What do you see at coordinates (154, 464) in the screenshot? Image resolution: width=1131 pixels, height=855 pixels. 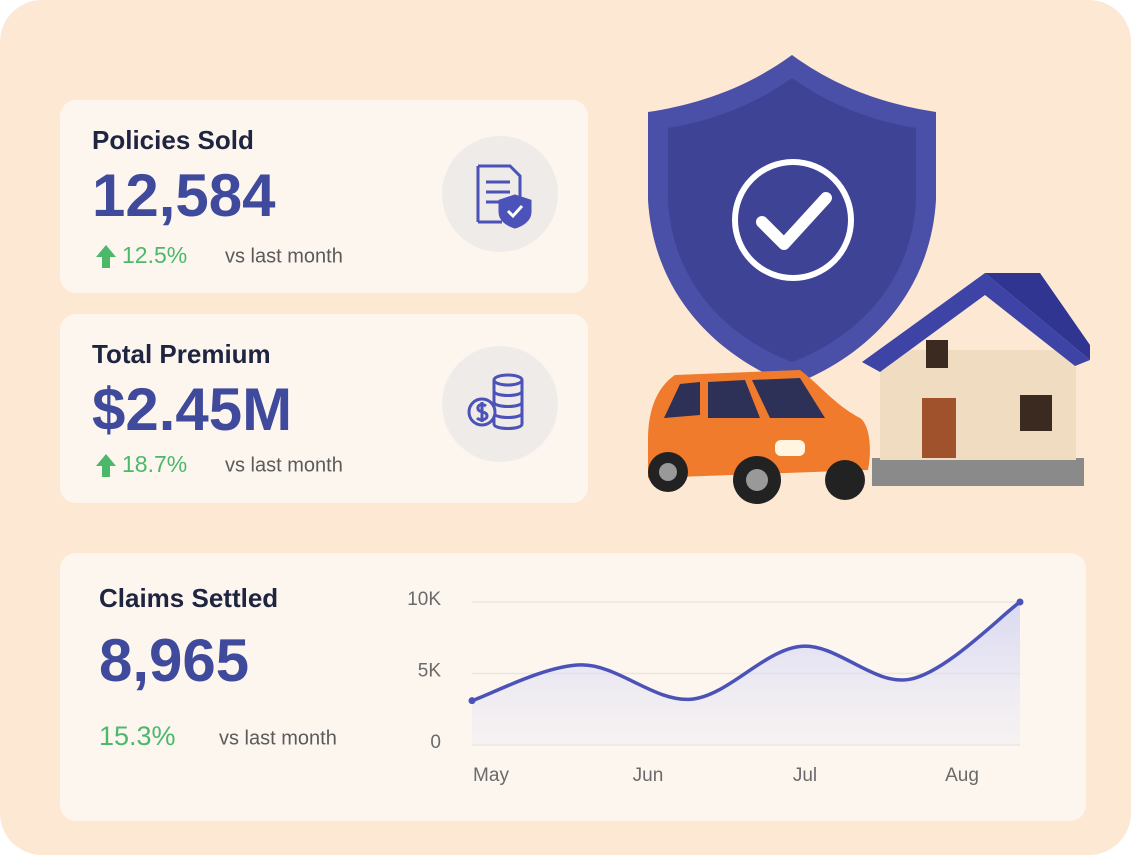 I see `card-change: 18.7%` at bounding box center [154, 464].